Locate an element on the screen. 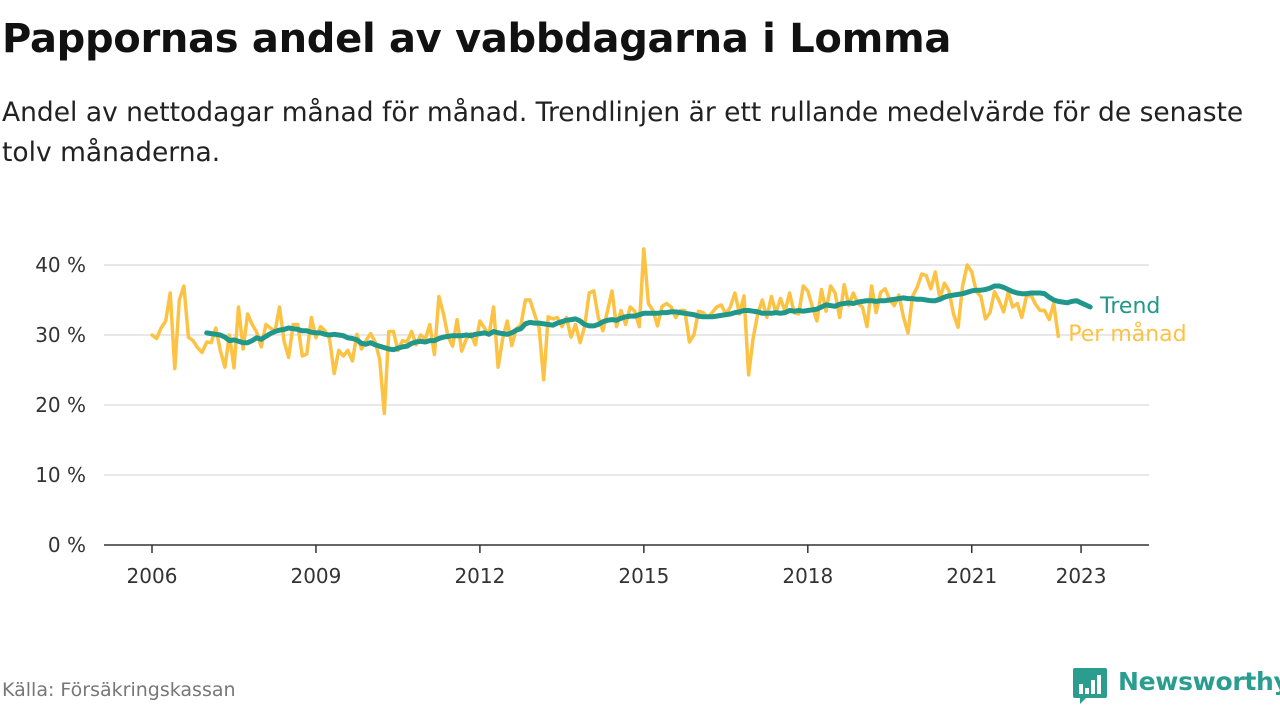 Image resolution: width=1280 pixels, height=720 pixels. x-tick-label: 2009 is located at coordinates (315, 576).